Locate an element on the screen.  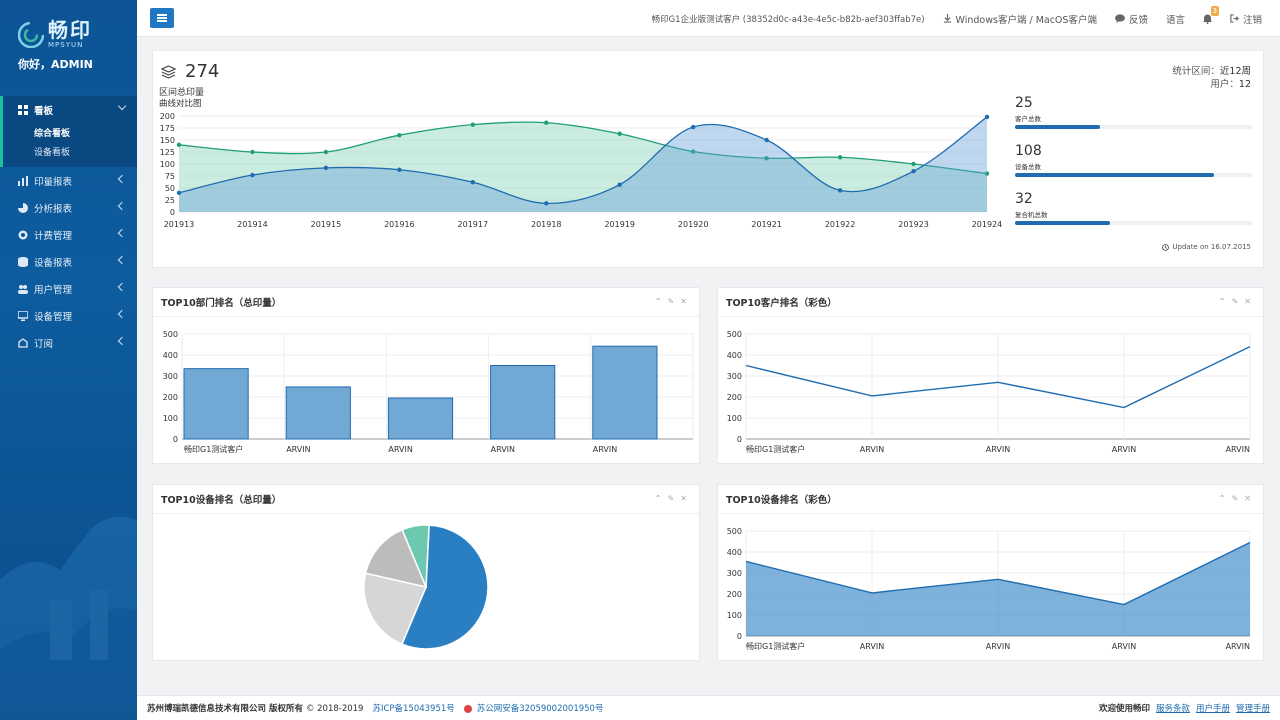
brand-name: 畅印 is located at coordinates (70, 30).